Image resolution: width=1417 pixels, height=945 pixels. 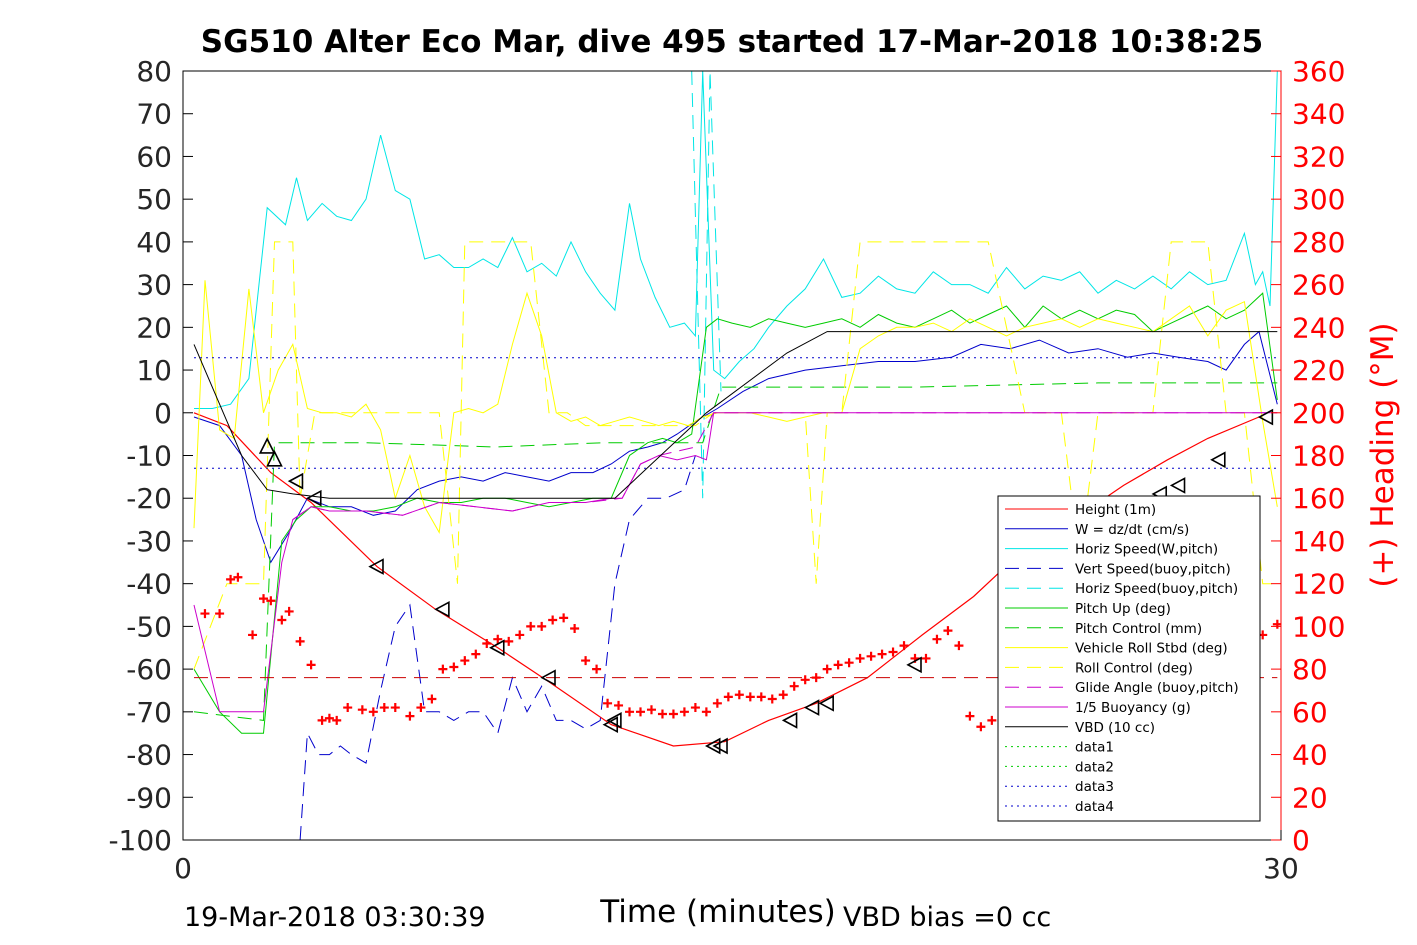 I want to click on y-right-tick-label: 20, so click(x=1310, y=797).